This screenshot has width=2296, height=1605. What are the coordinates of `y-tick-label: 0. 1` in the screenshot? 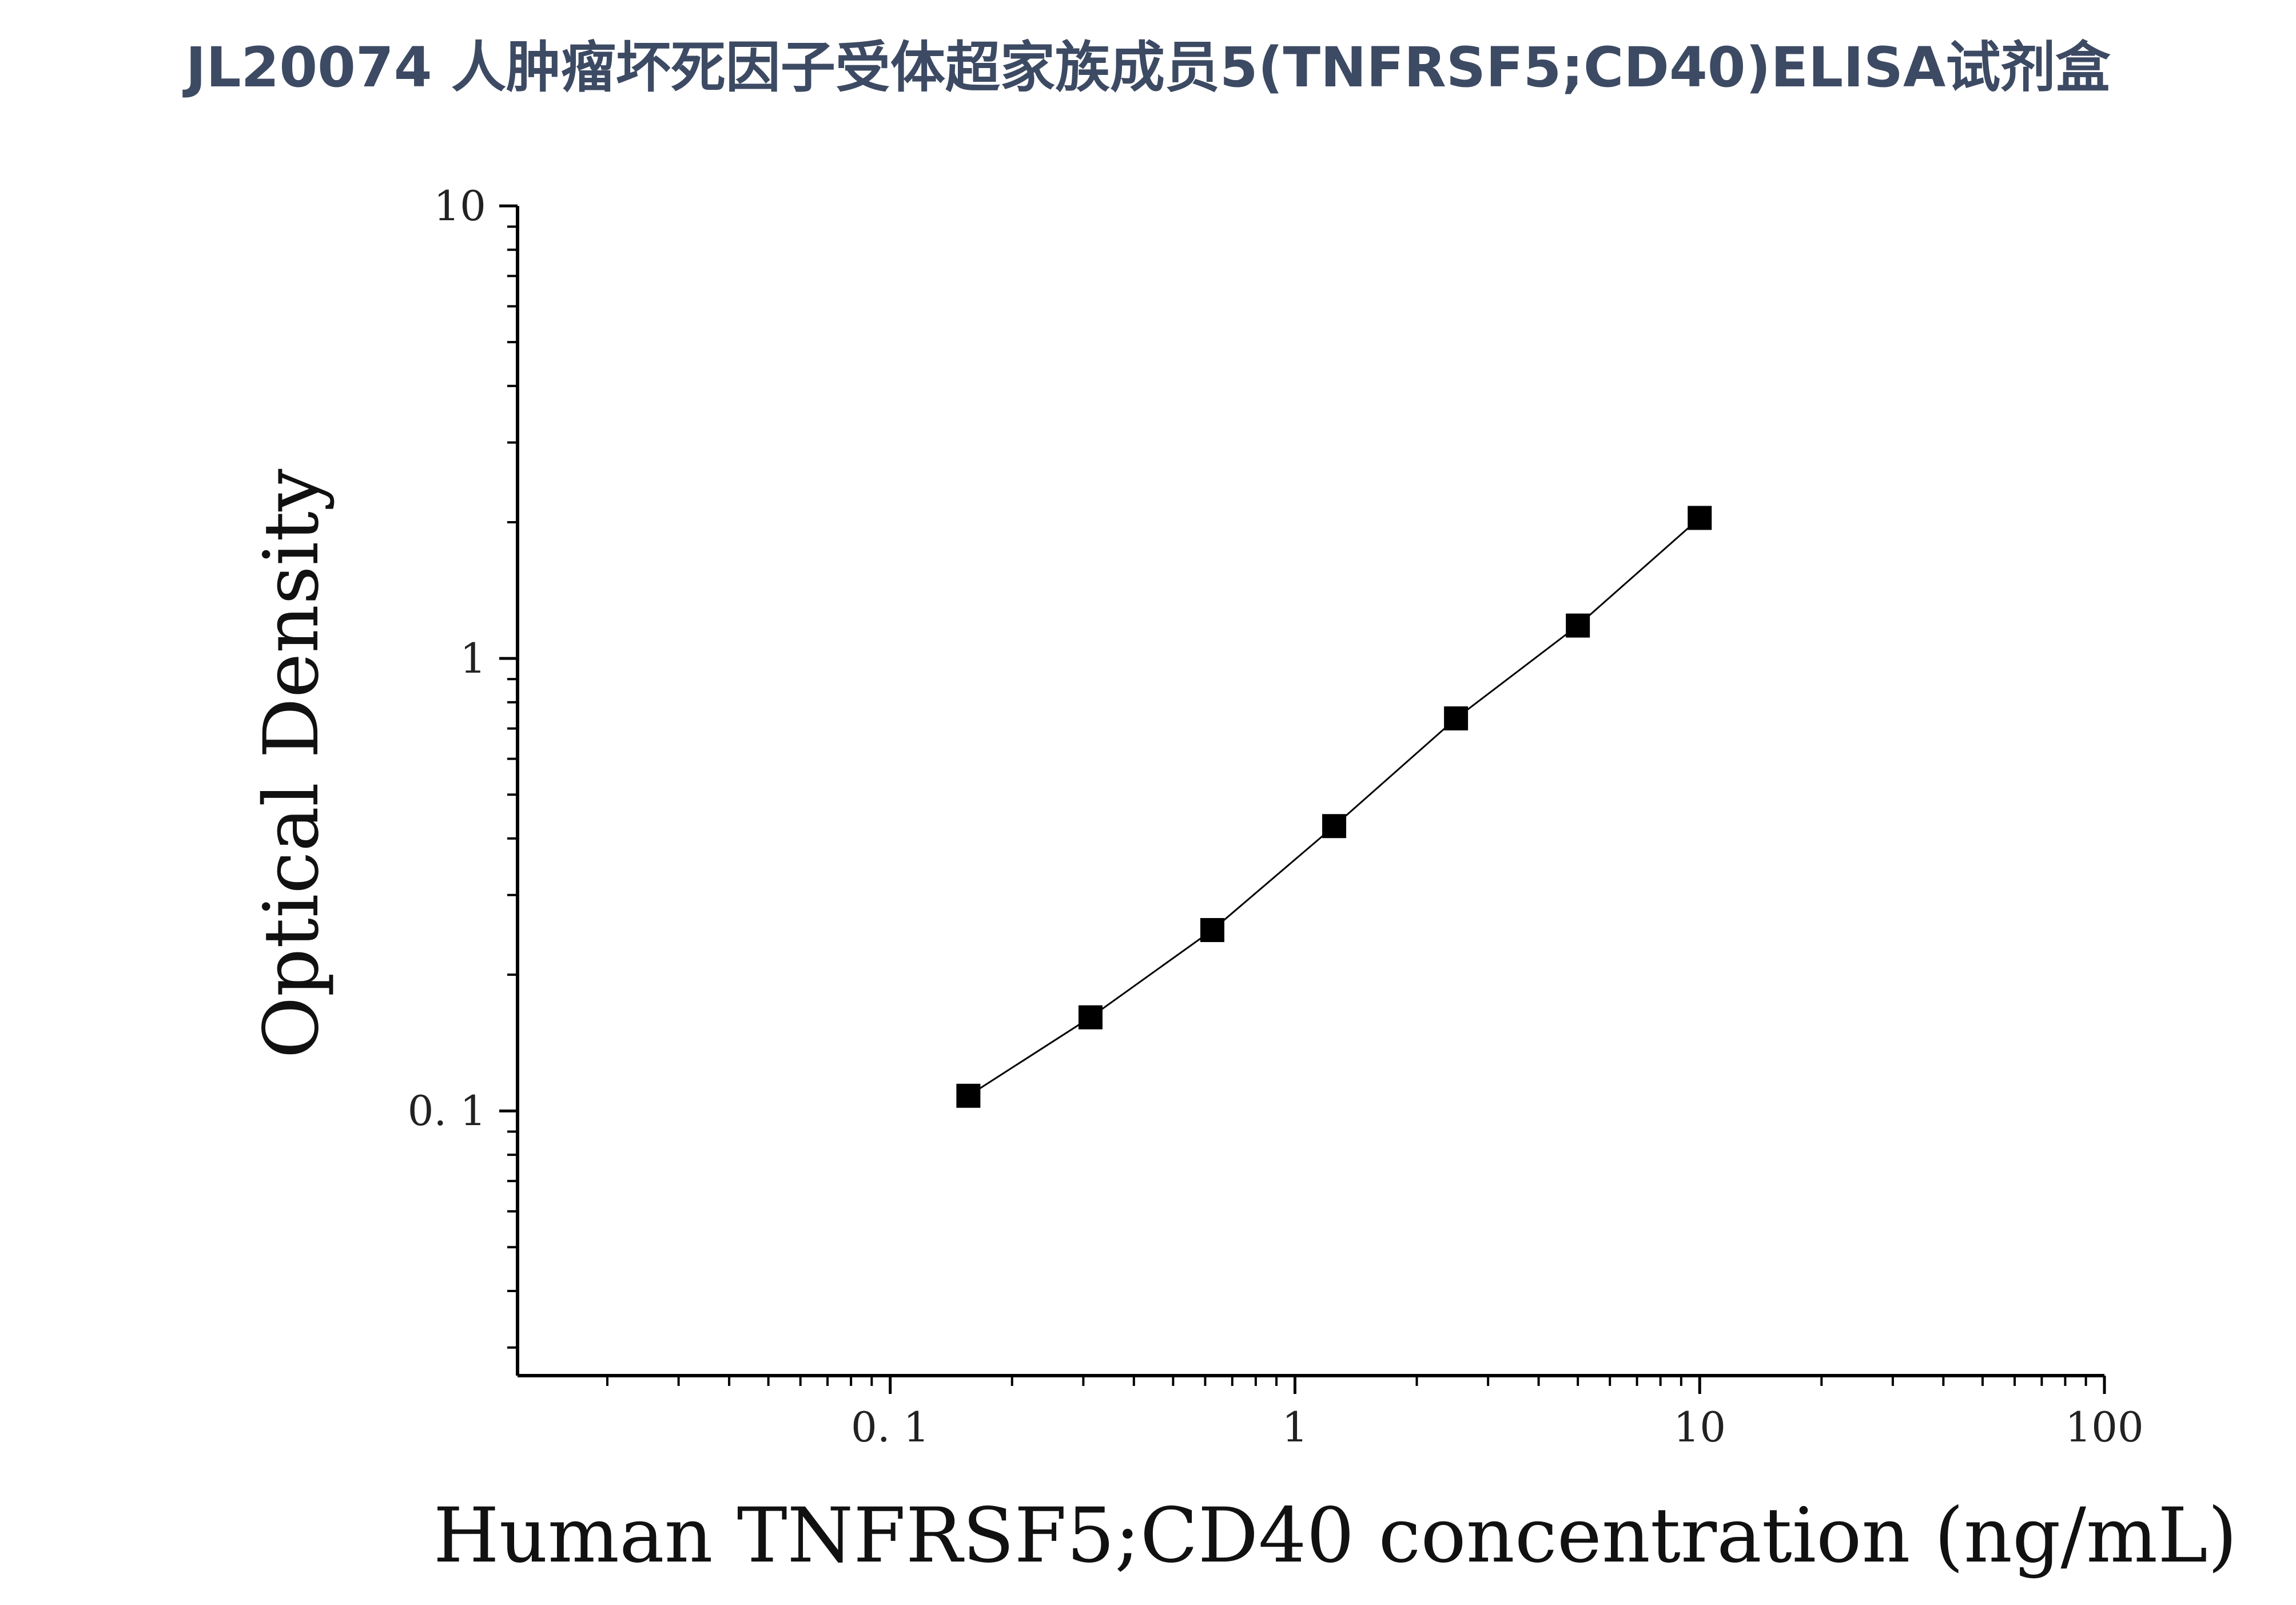 It's located at (447, 1111).